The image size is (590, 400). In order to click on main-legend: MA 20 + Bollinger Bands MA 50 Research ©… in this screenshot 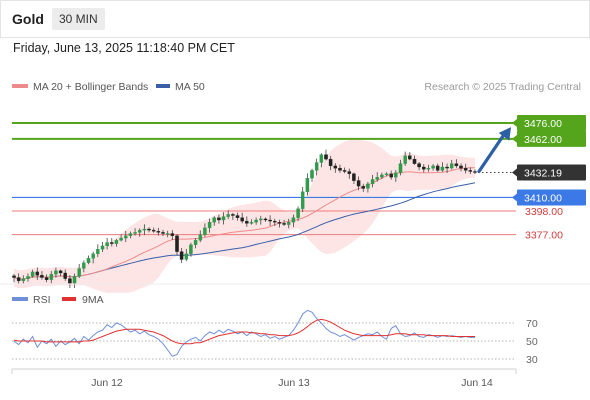, I will do `click(296, 87)`.